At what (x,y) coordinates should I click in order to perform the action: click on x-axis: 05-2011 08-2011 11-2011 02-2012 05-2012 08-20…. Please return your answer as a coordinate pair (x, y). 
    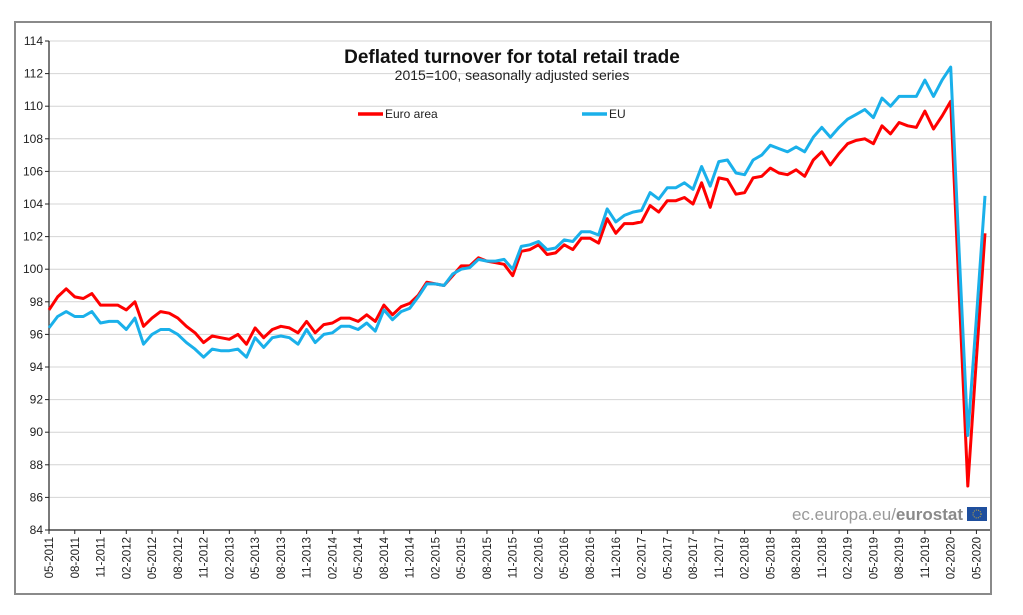
    Looking at the image, I should click on (517, 554).